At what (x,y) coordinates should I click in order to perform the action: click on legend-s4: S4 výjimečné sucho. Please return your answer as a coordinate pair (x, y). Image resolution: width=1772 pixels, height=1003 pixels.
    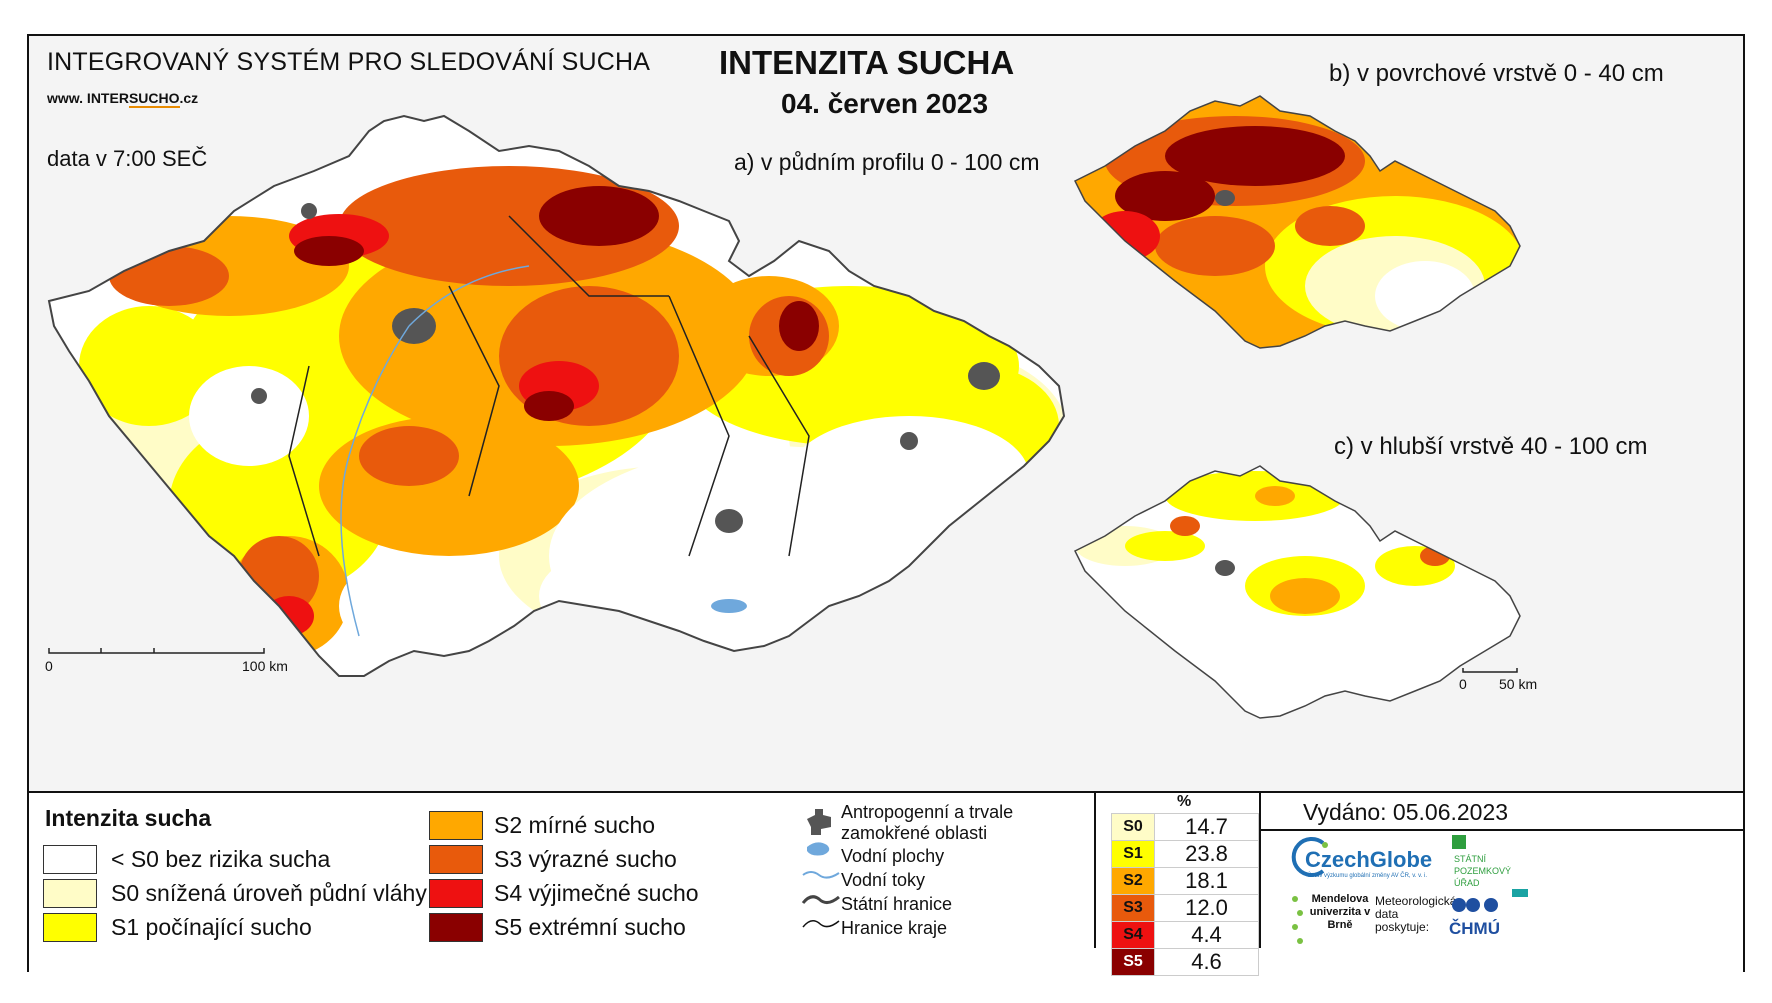
    Looking at the image, I should click on (596, 893).